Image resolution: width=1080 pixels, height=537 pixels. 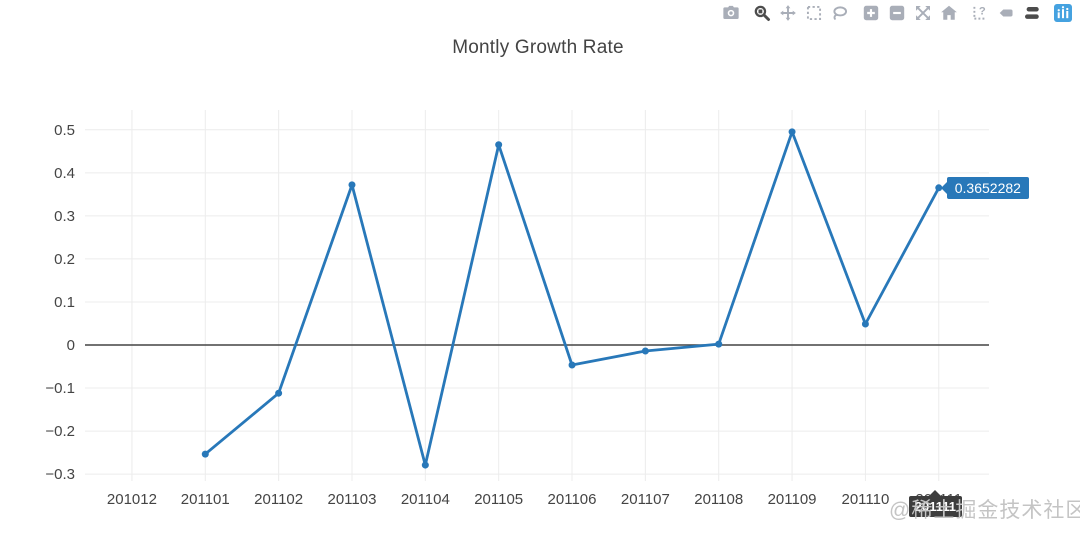 What do you see at coordinates (792, 499) in the screenshot?
I see `svg-text: 201109` at bounding box center [792, 499].